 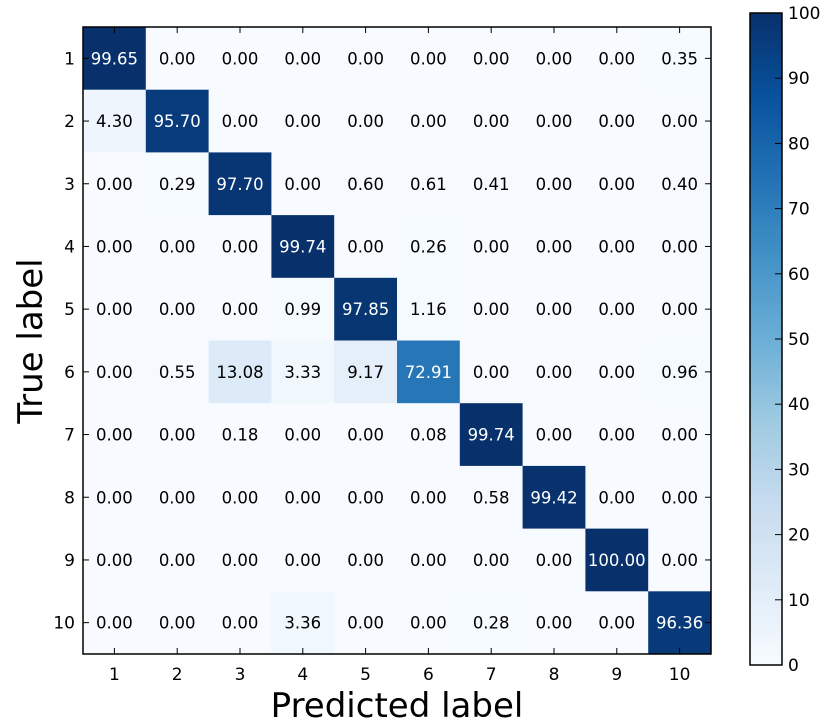 I want to click on x-tick-label: 4, so click(x=302, y=675).